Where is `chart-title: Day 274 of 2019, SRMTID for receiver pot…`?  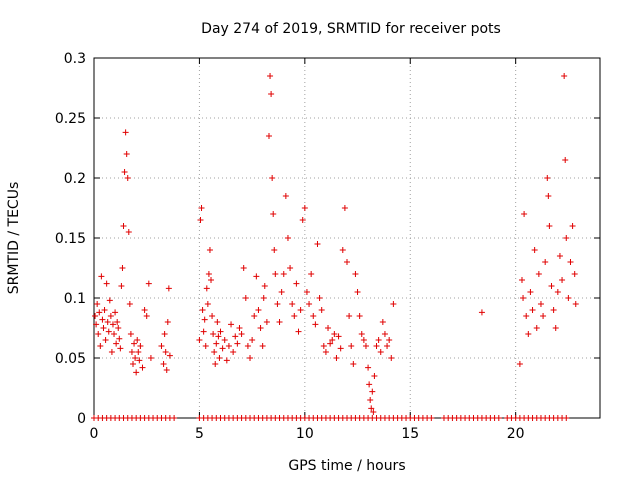
chart-title: Day 274 of 2019, SRMTID for receiver pot… is located at coordinates (351, 29).